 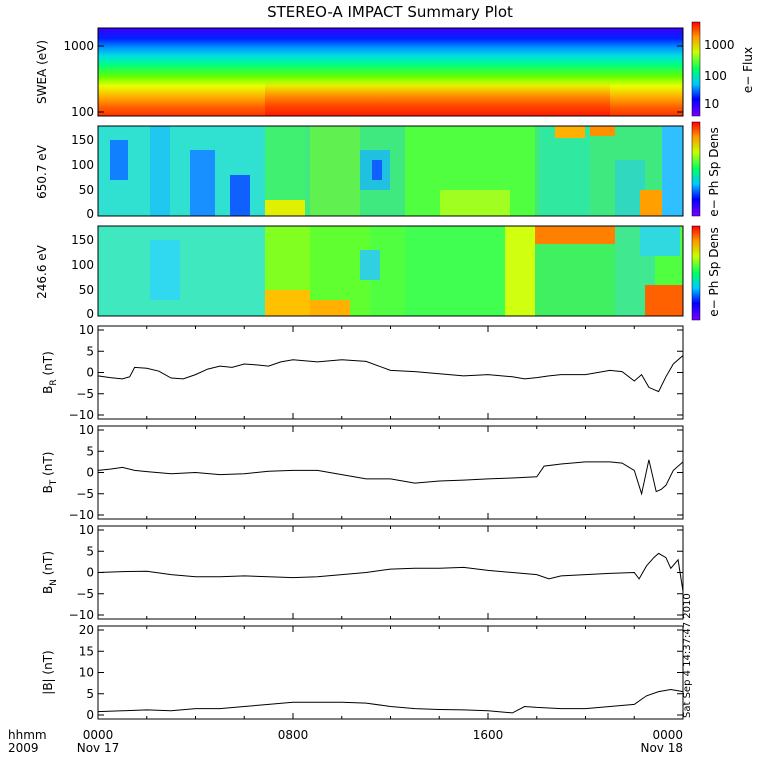 What do you see at coordinates (390, 672) in the screenshot?
I see `bmag-frame` at bounding box center [390, 672].